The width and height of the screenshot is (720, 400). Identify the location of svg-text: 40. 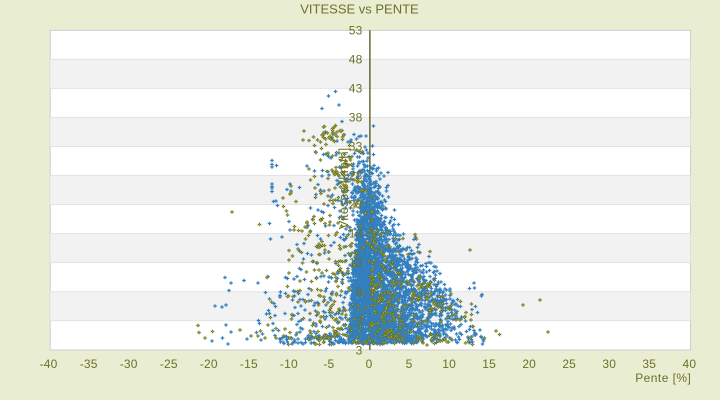
(690, 364).